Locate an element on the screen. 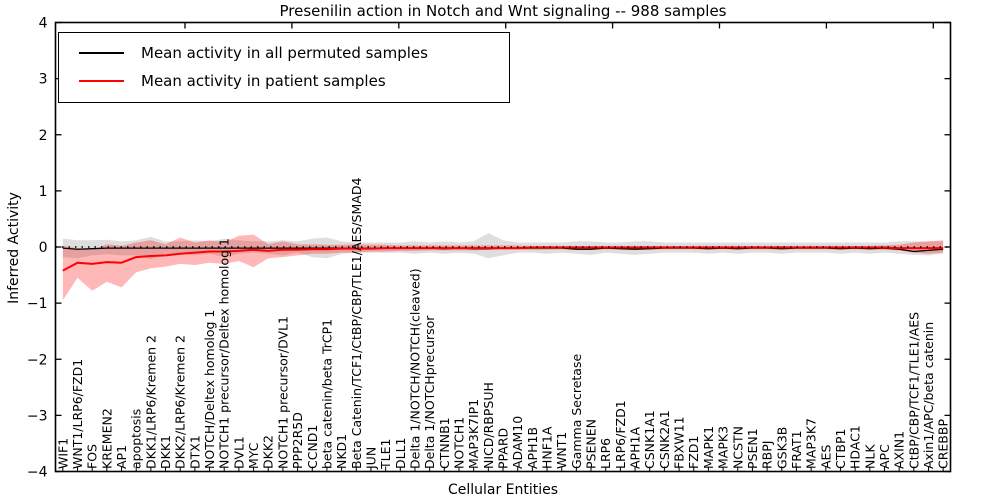  x-category-label: MAP3K7IP1 is located at coordinates (473, 434).